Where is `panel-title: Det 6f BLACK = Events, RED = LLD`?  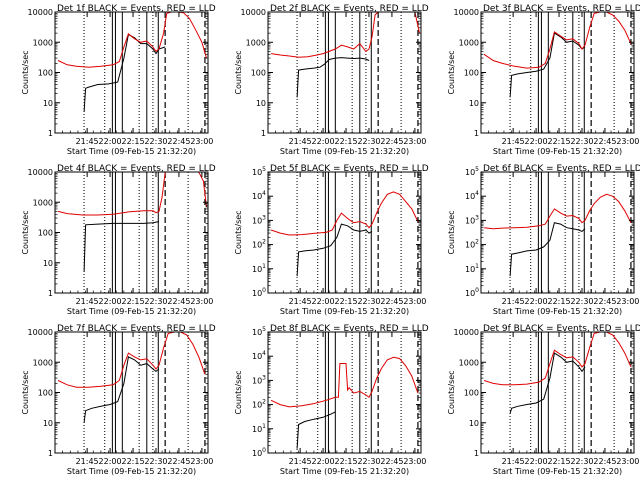
panel-title: Det 6f BLACK = Events, RED = LLD is located at coordinates (561, 169).